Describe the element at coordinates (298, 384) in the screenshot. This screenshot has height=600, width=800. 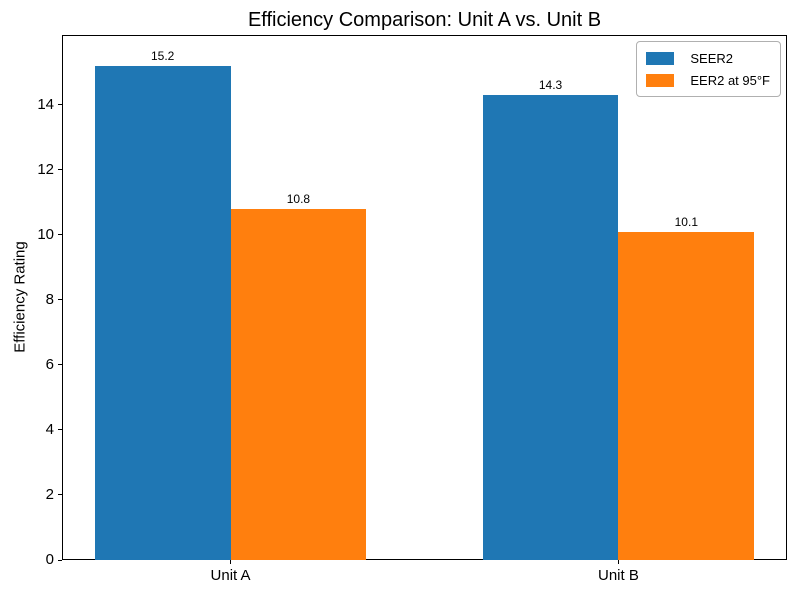
I see `bar-eer2-at-95-f-unit-a` at that location.